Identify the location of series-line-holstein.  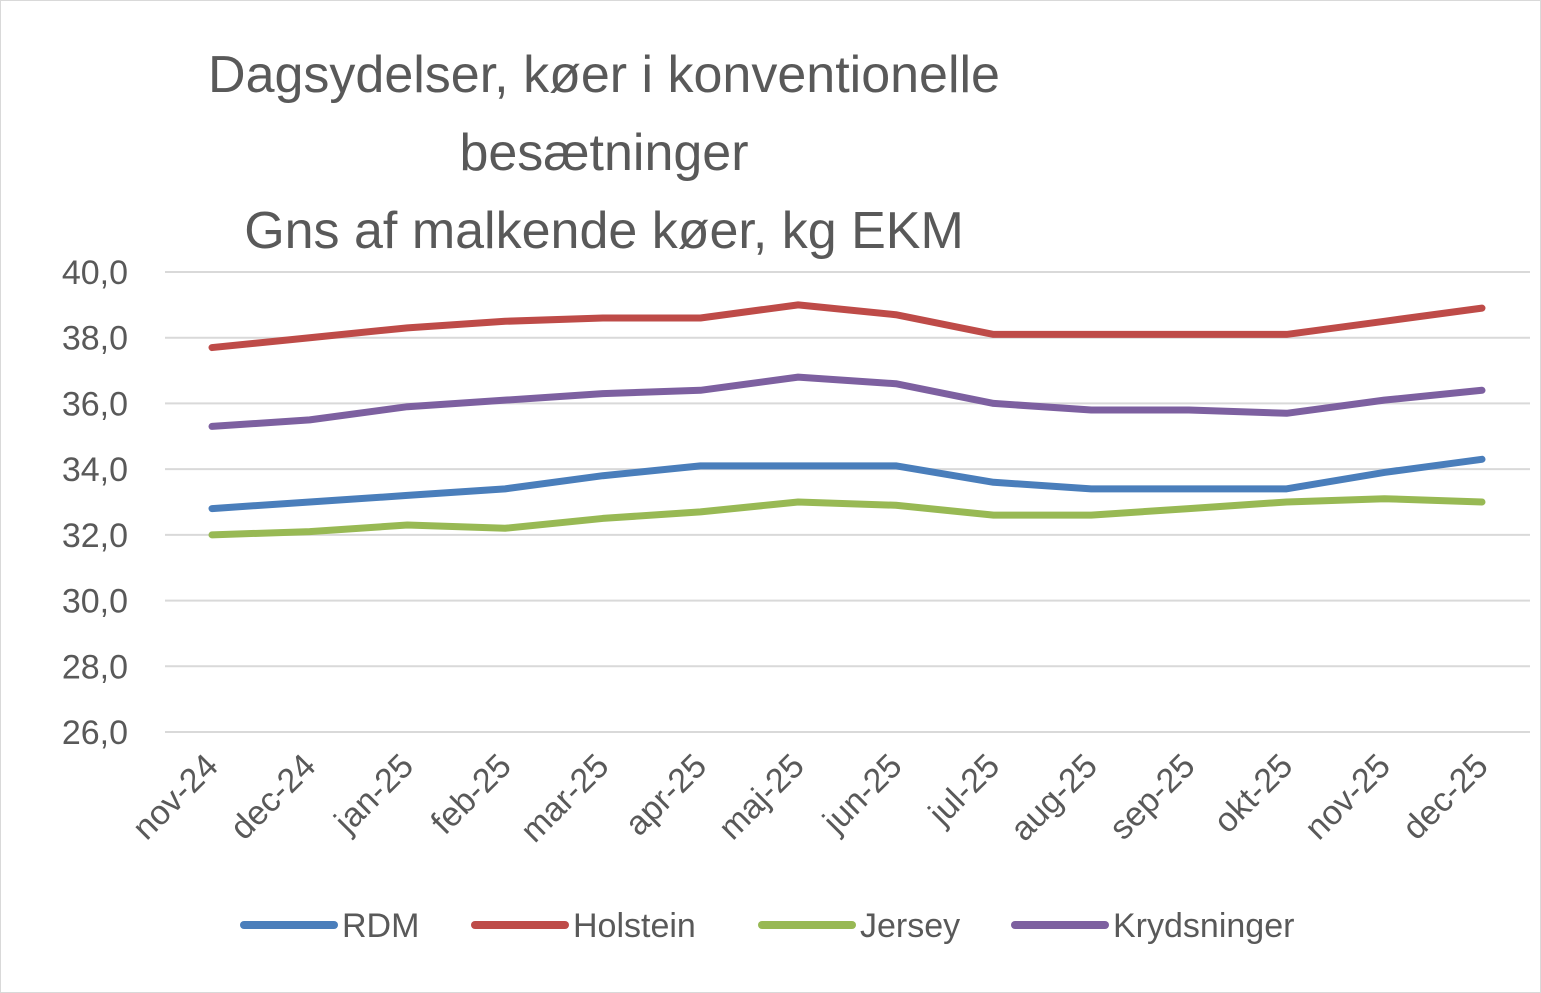
(847, 326).